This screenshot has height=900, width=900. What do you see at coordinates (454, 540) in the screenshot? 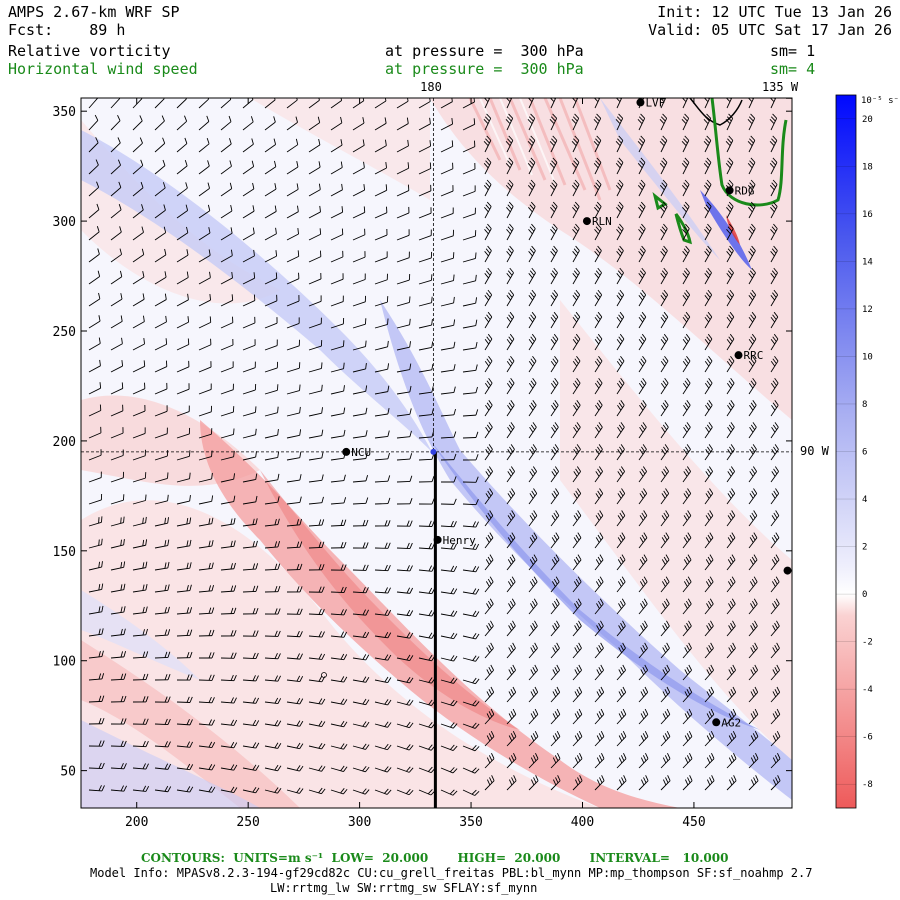
I see `station-henry: Henry` at bounding box center [454, 540].